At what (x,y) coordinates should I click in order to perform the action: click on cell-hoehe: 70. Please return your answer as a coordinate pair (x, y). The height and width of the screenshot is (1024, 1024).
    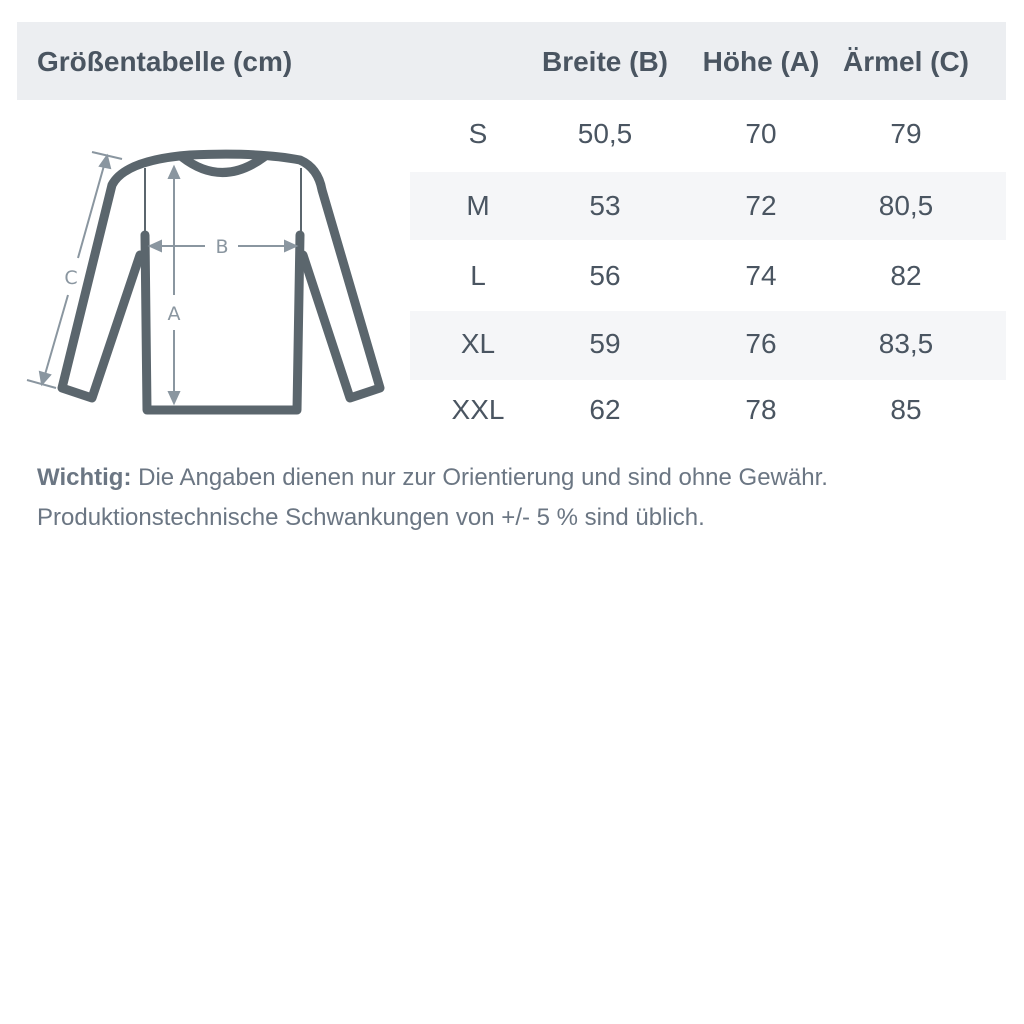
    Looking at the image, I should click on (761, 133).